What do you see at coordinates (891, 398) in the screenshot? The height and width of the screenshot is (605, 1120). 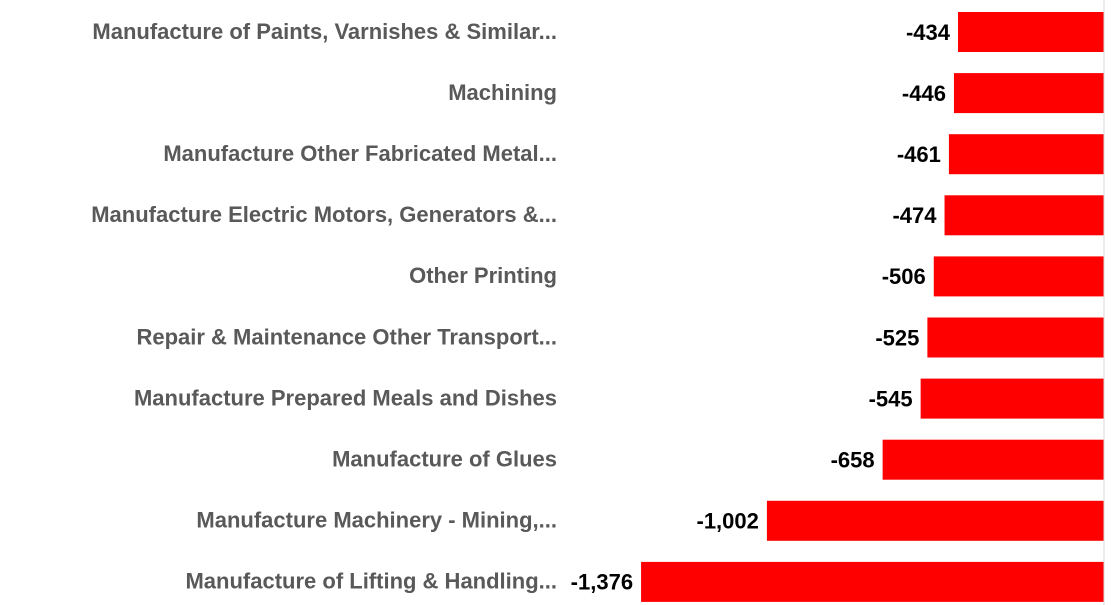 I see `value-label: -545` at bounding box center [891, 398].